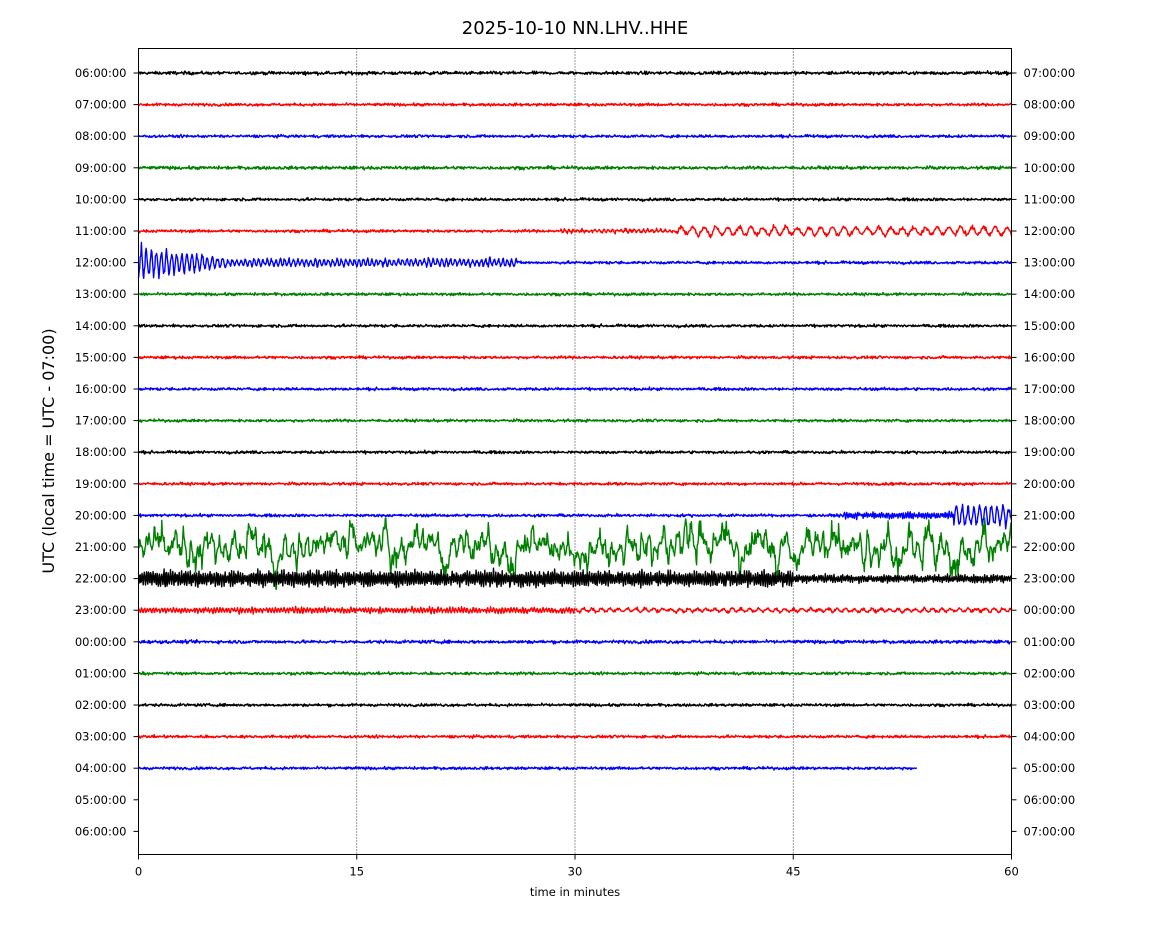  I want to click on y-axis-label: UTC (local time = UTC - 07:00), so click(48, 450).